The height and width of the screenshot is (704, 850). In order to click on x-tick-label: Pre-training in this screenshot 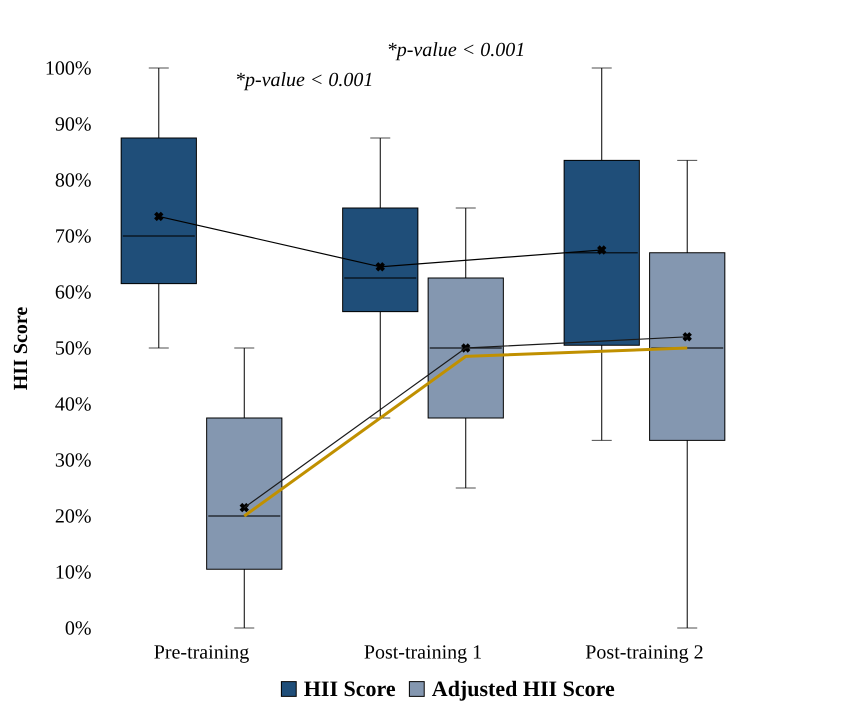, I will do `click(202, 653)`.